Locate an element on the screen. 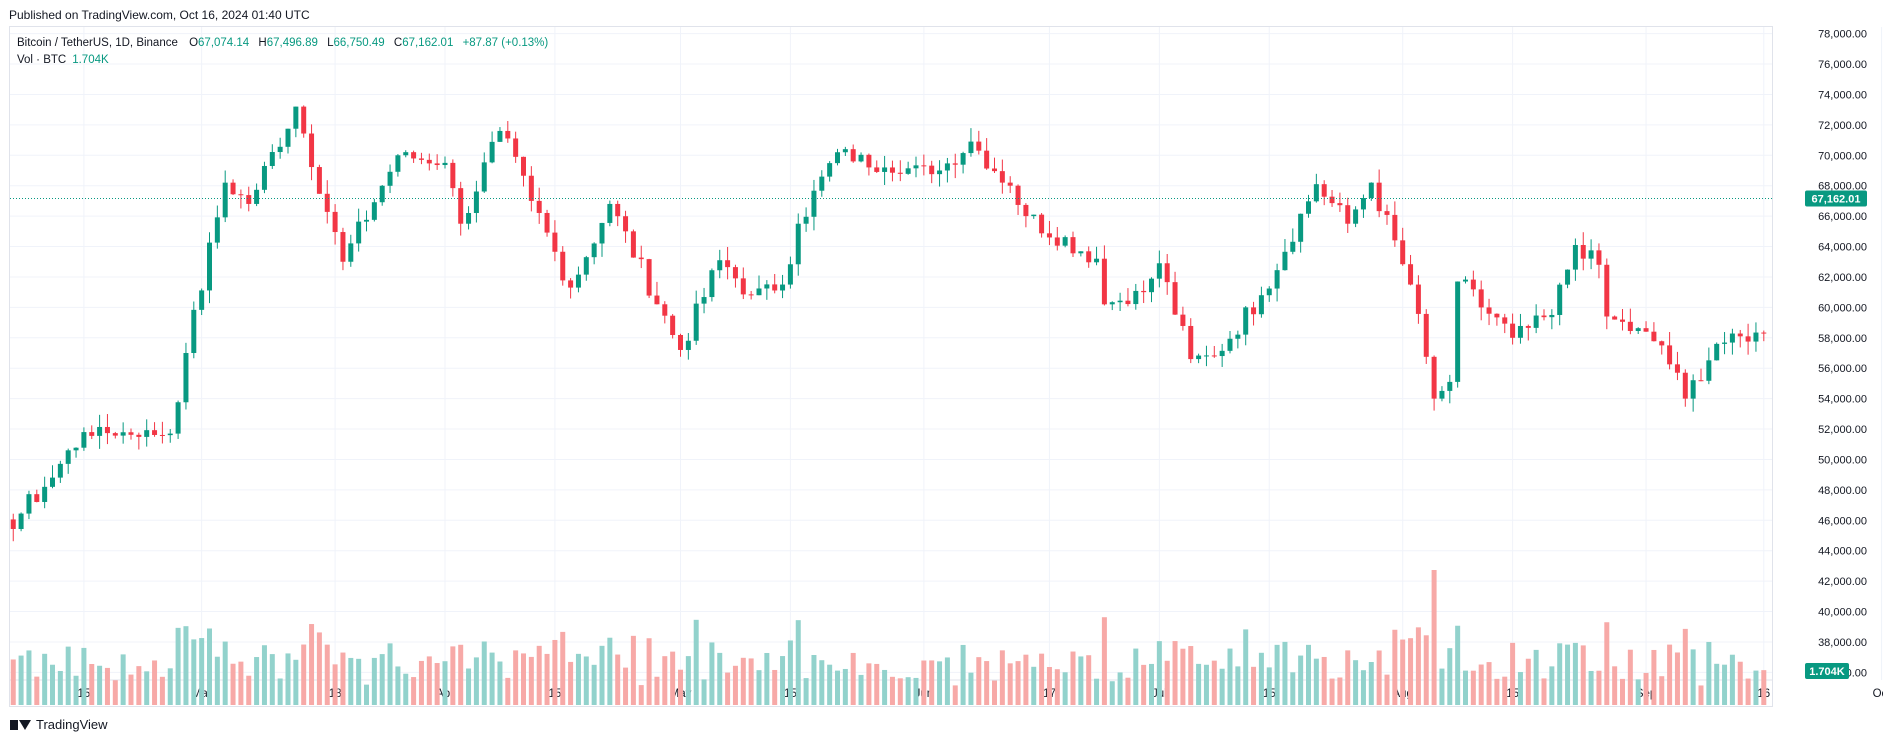 This screenshot has width=1883, height=742. symbol-title: Bitcoin / TetherUS, 1D, Binance is located at coordinates (97, 43).